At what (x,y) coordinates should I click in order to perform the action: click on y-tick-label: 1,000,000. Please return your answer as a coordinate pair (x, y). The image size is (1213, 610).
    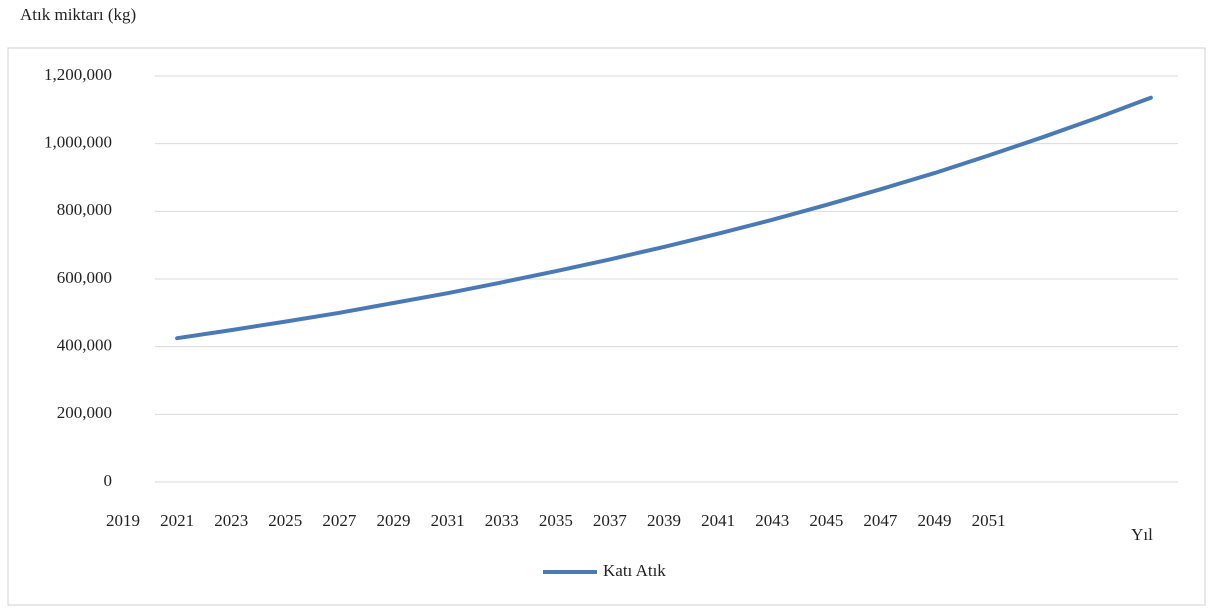
    Looking at the image, I should click on (78, 142).